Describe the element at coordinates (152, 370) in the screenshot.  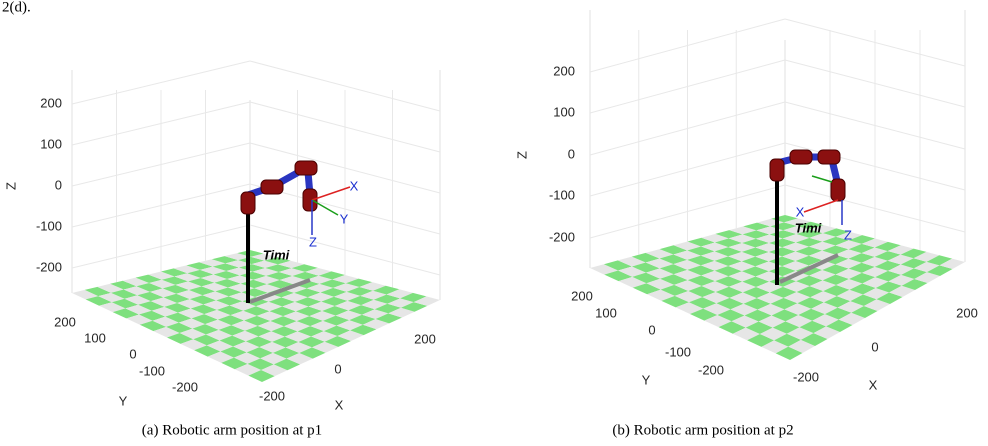
I see `y-tick-label: -100` at that location.